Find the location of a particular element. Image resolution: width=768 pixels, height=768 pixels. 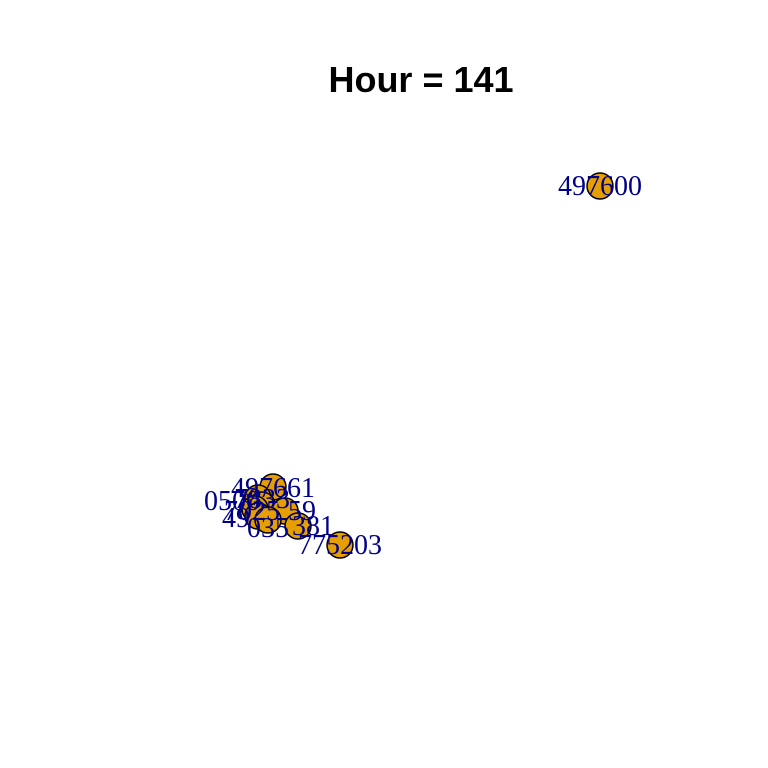

node-label: 7025 is located at coordinates (252, 511).